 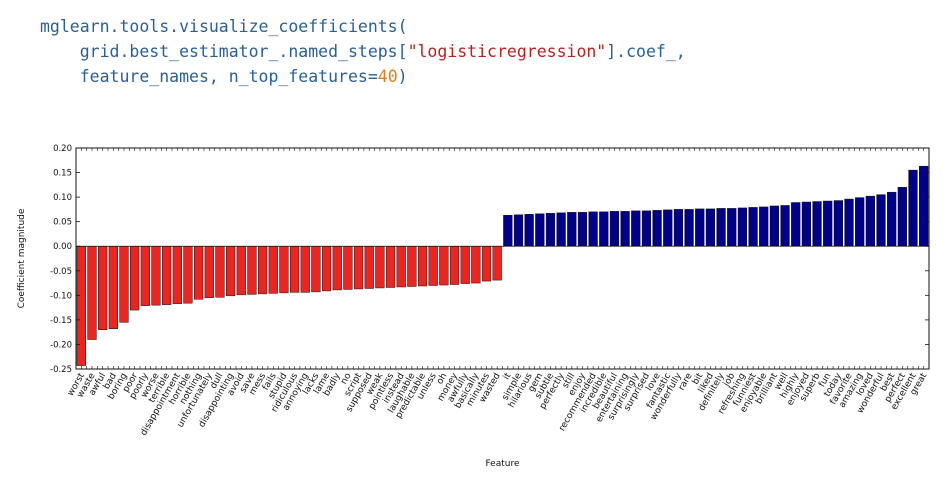 What do you see at coordinates (167, 275) in the screenshot?
I see `bar-terrible` at bounding box center [167, 275].